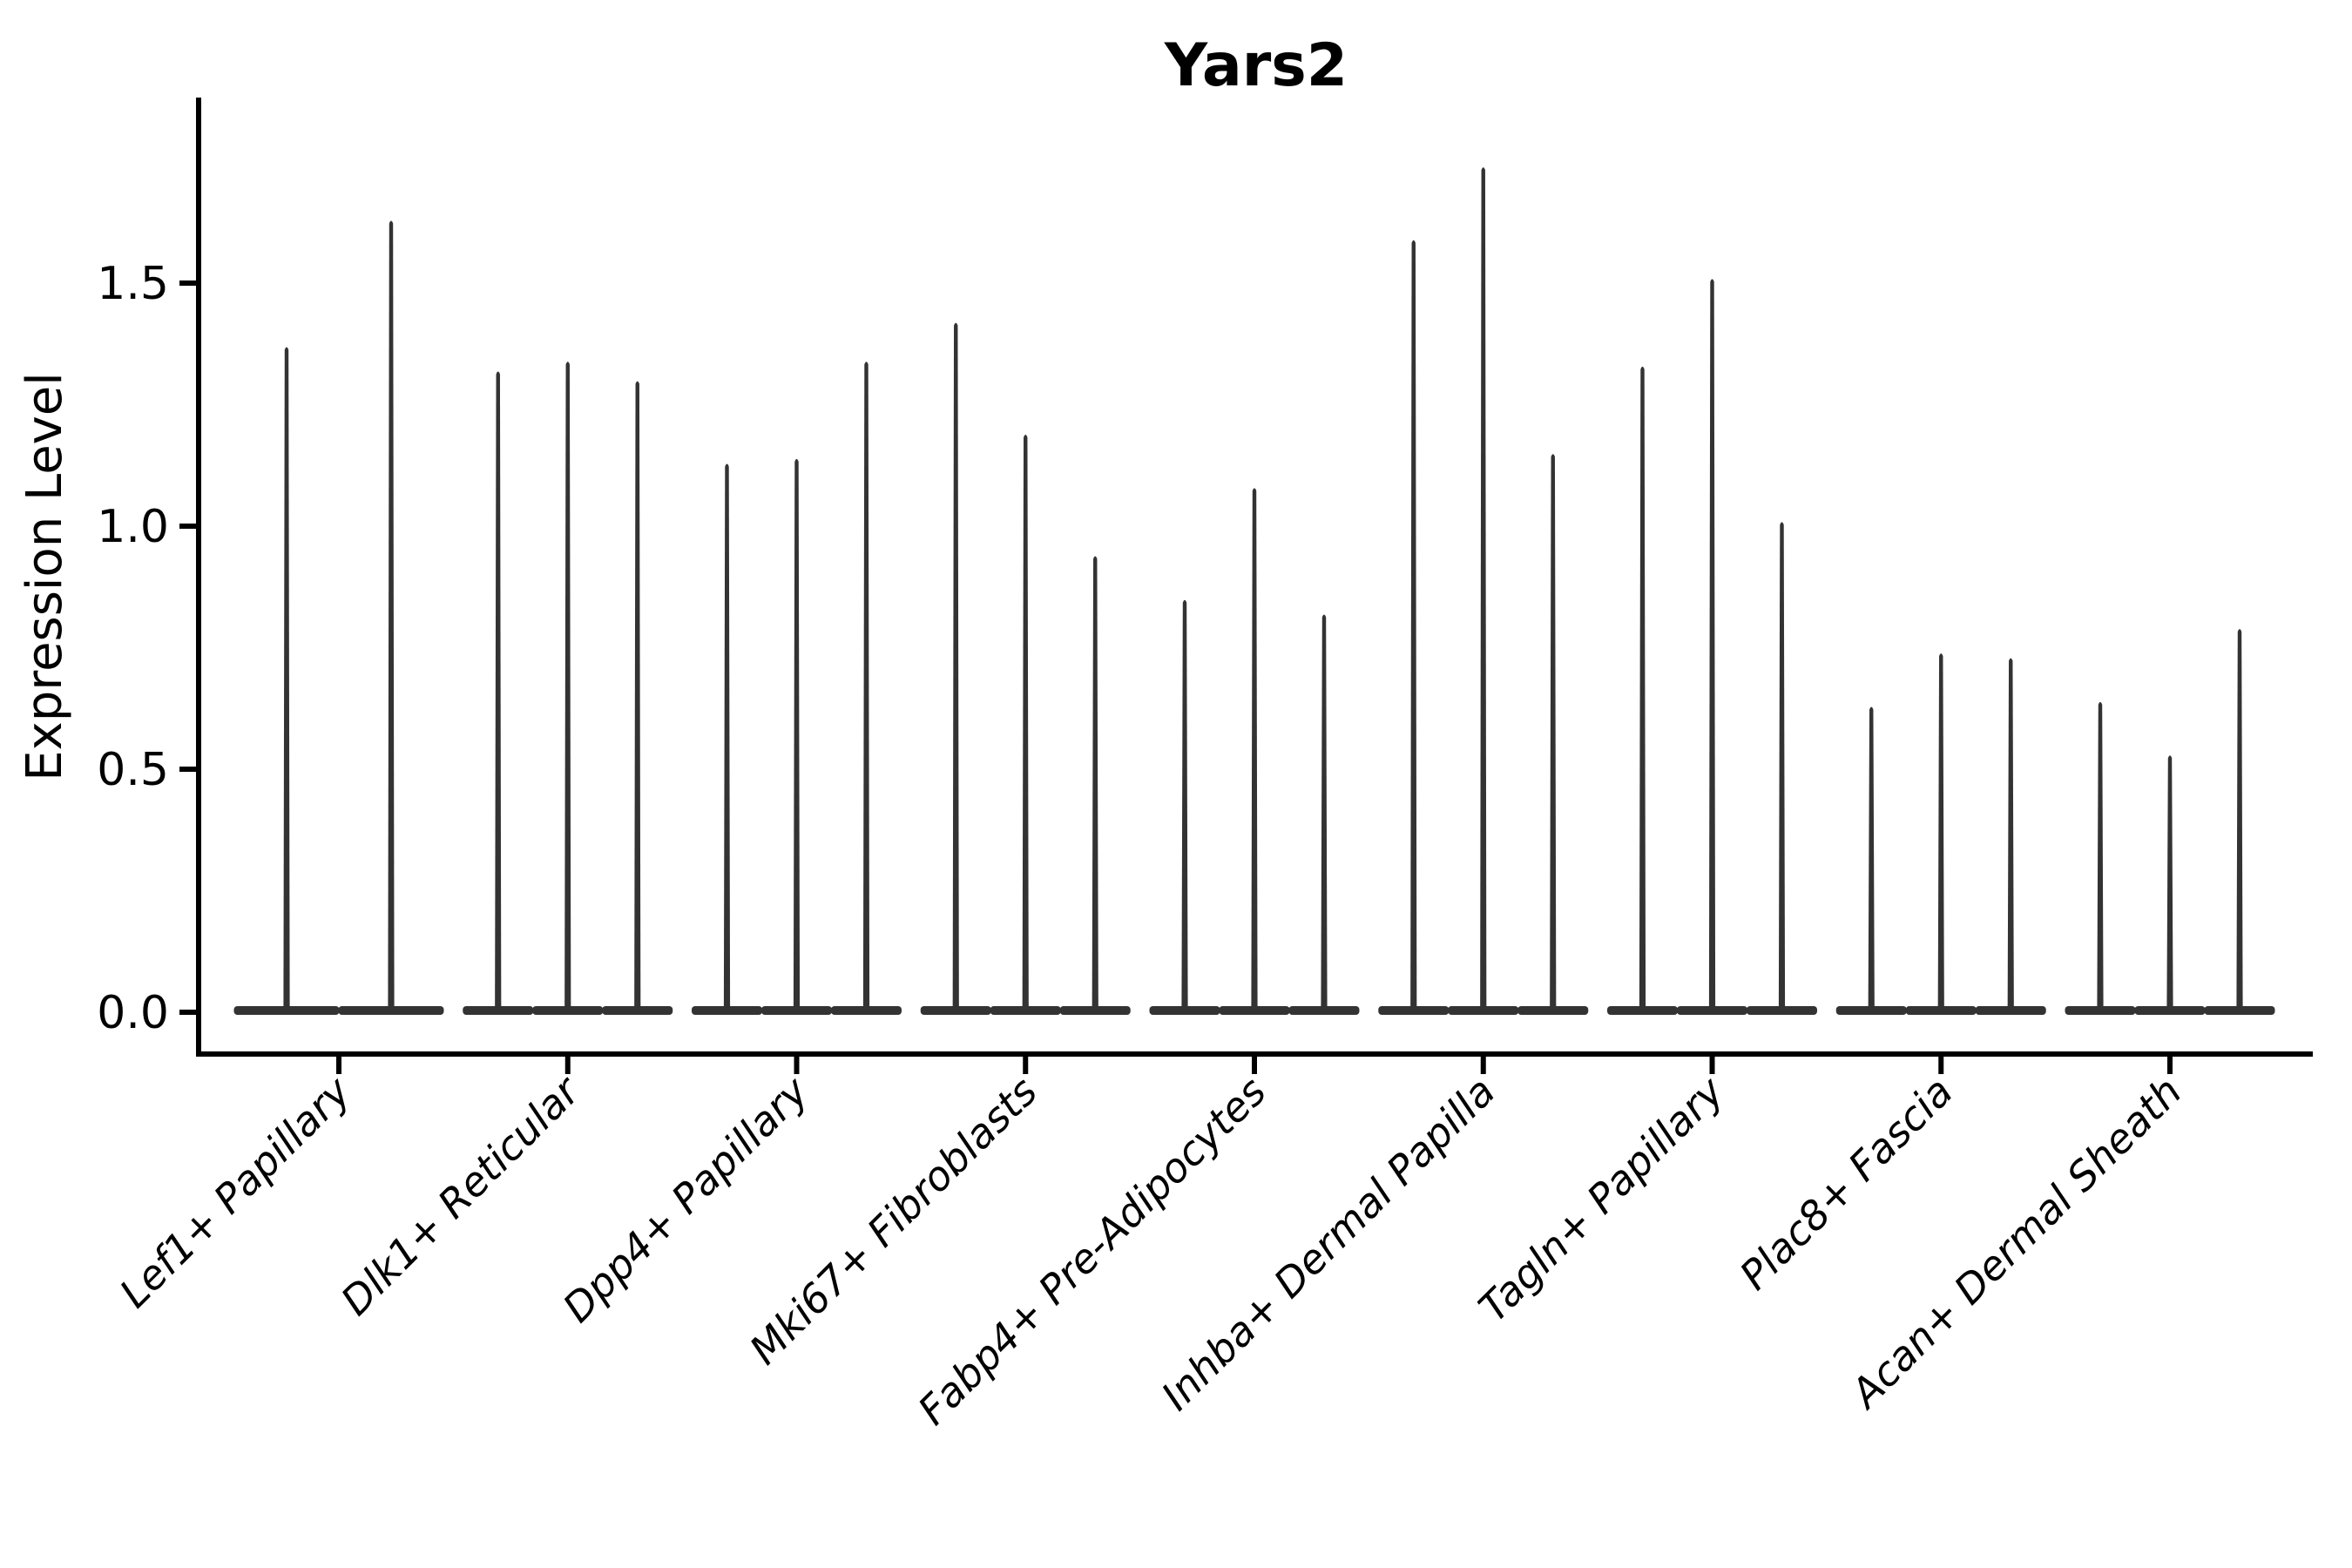  What do you see at coordinates (1602, 1199) in the screenshot?
I see `x-tick-label: Tagln+ Papillary` at bounding box center [1602, 1199].